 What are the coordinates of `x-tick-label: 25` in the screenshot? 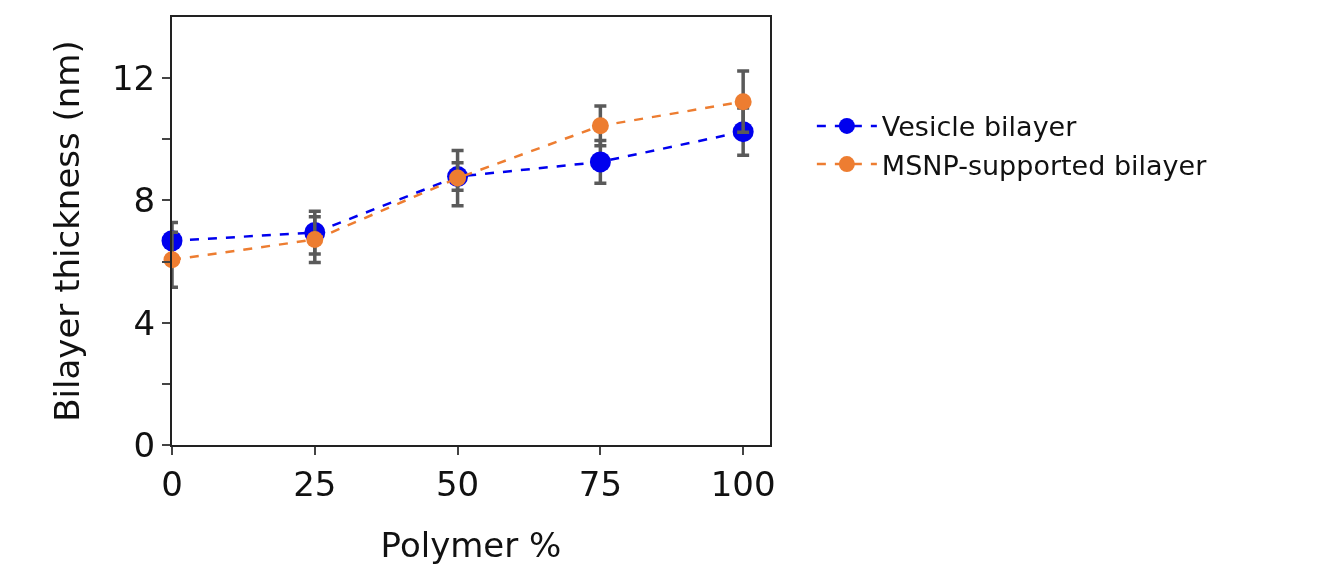 It's located at (315, 483).